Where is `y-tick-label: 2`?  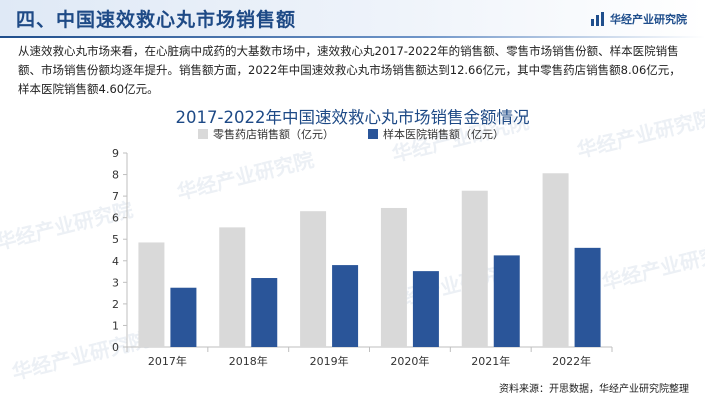 y-tick-label: 2 is located at coordinates (115, 304).